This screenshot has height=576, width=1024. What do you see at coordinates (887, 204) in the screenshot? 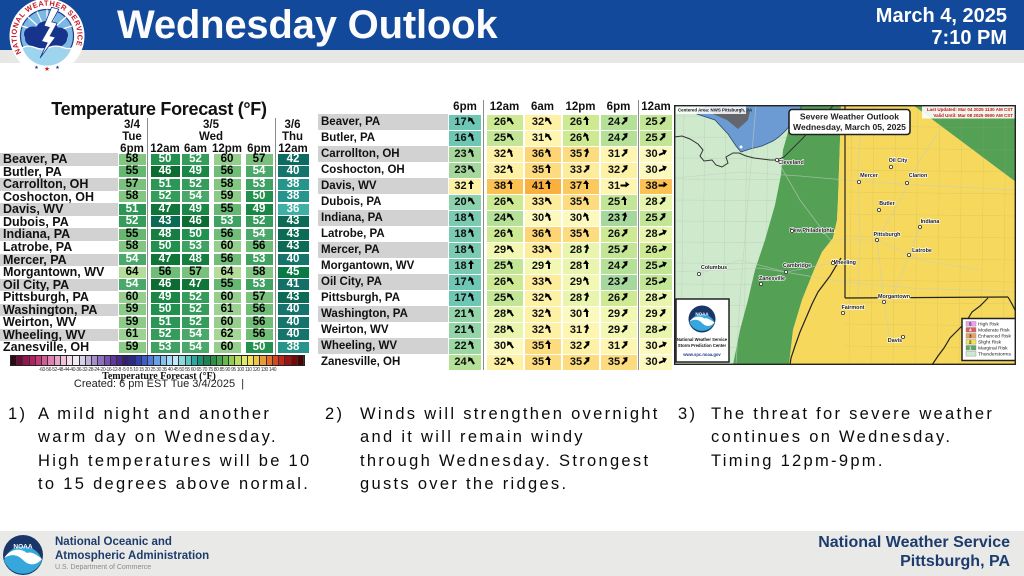
I see `svg-text: Butler` at bounding box center [887, 204].